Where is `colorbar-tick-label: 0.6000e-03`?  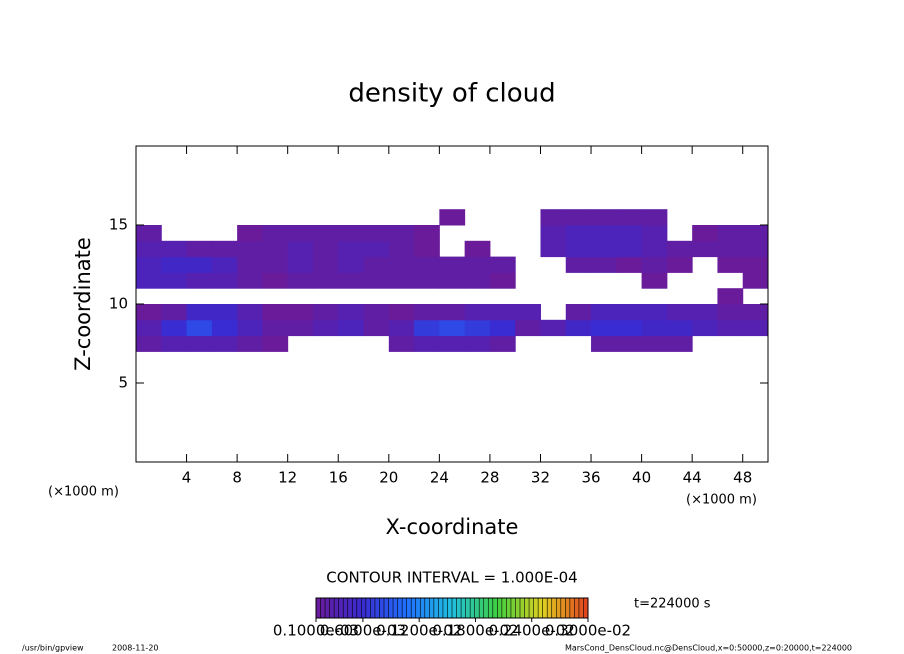
colorbar-tick-label: 0.6000e-03 is located at coordinates (363, 631).